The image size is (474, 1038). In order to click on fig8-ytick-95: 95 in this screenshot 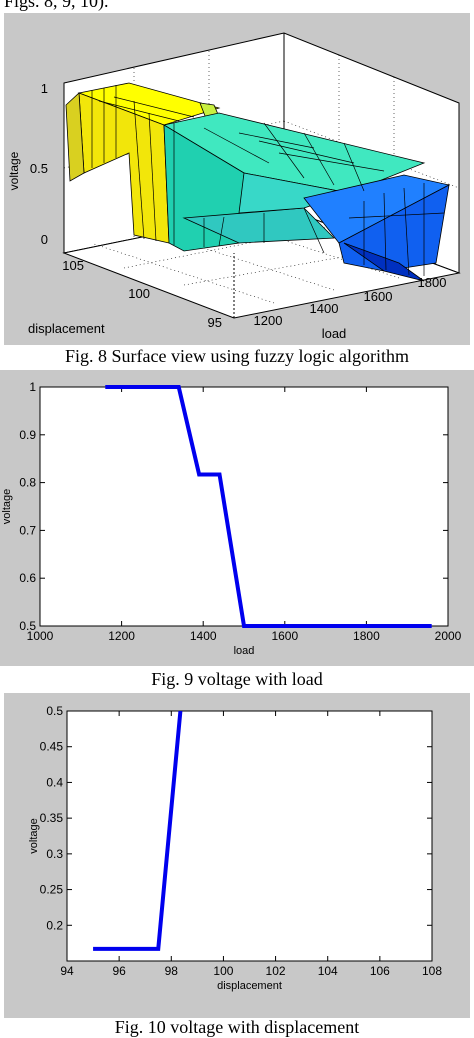, I will do `click(215, 322)`.